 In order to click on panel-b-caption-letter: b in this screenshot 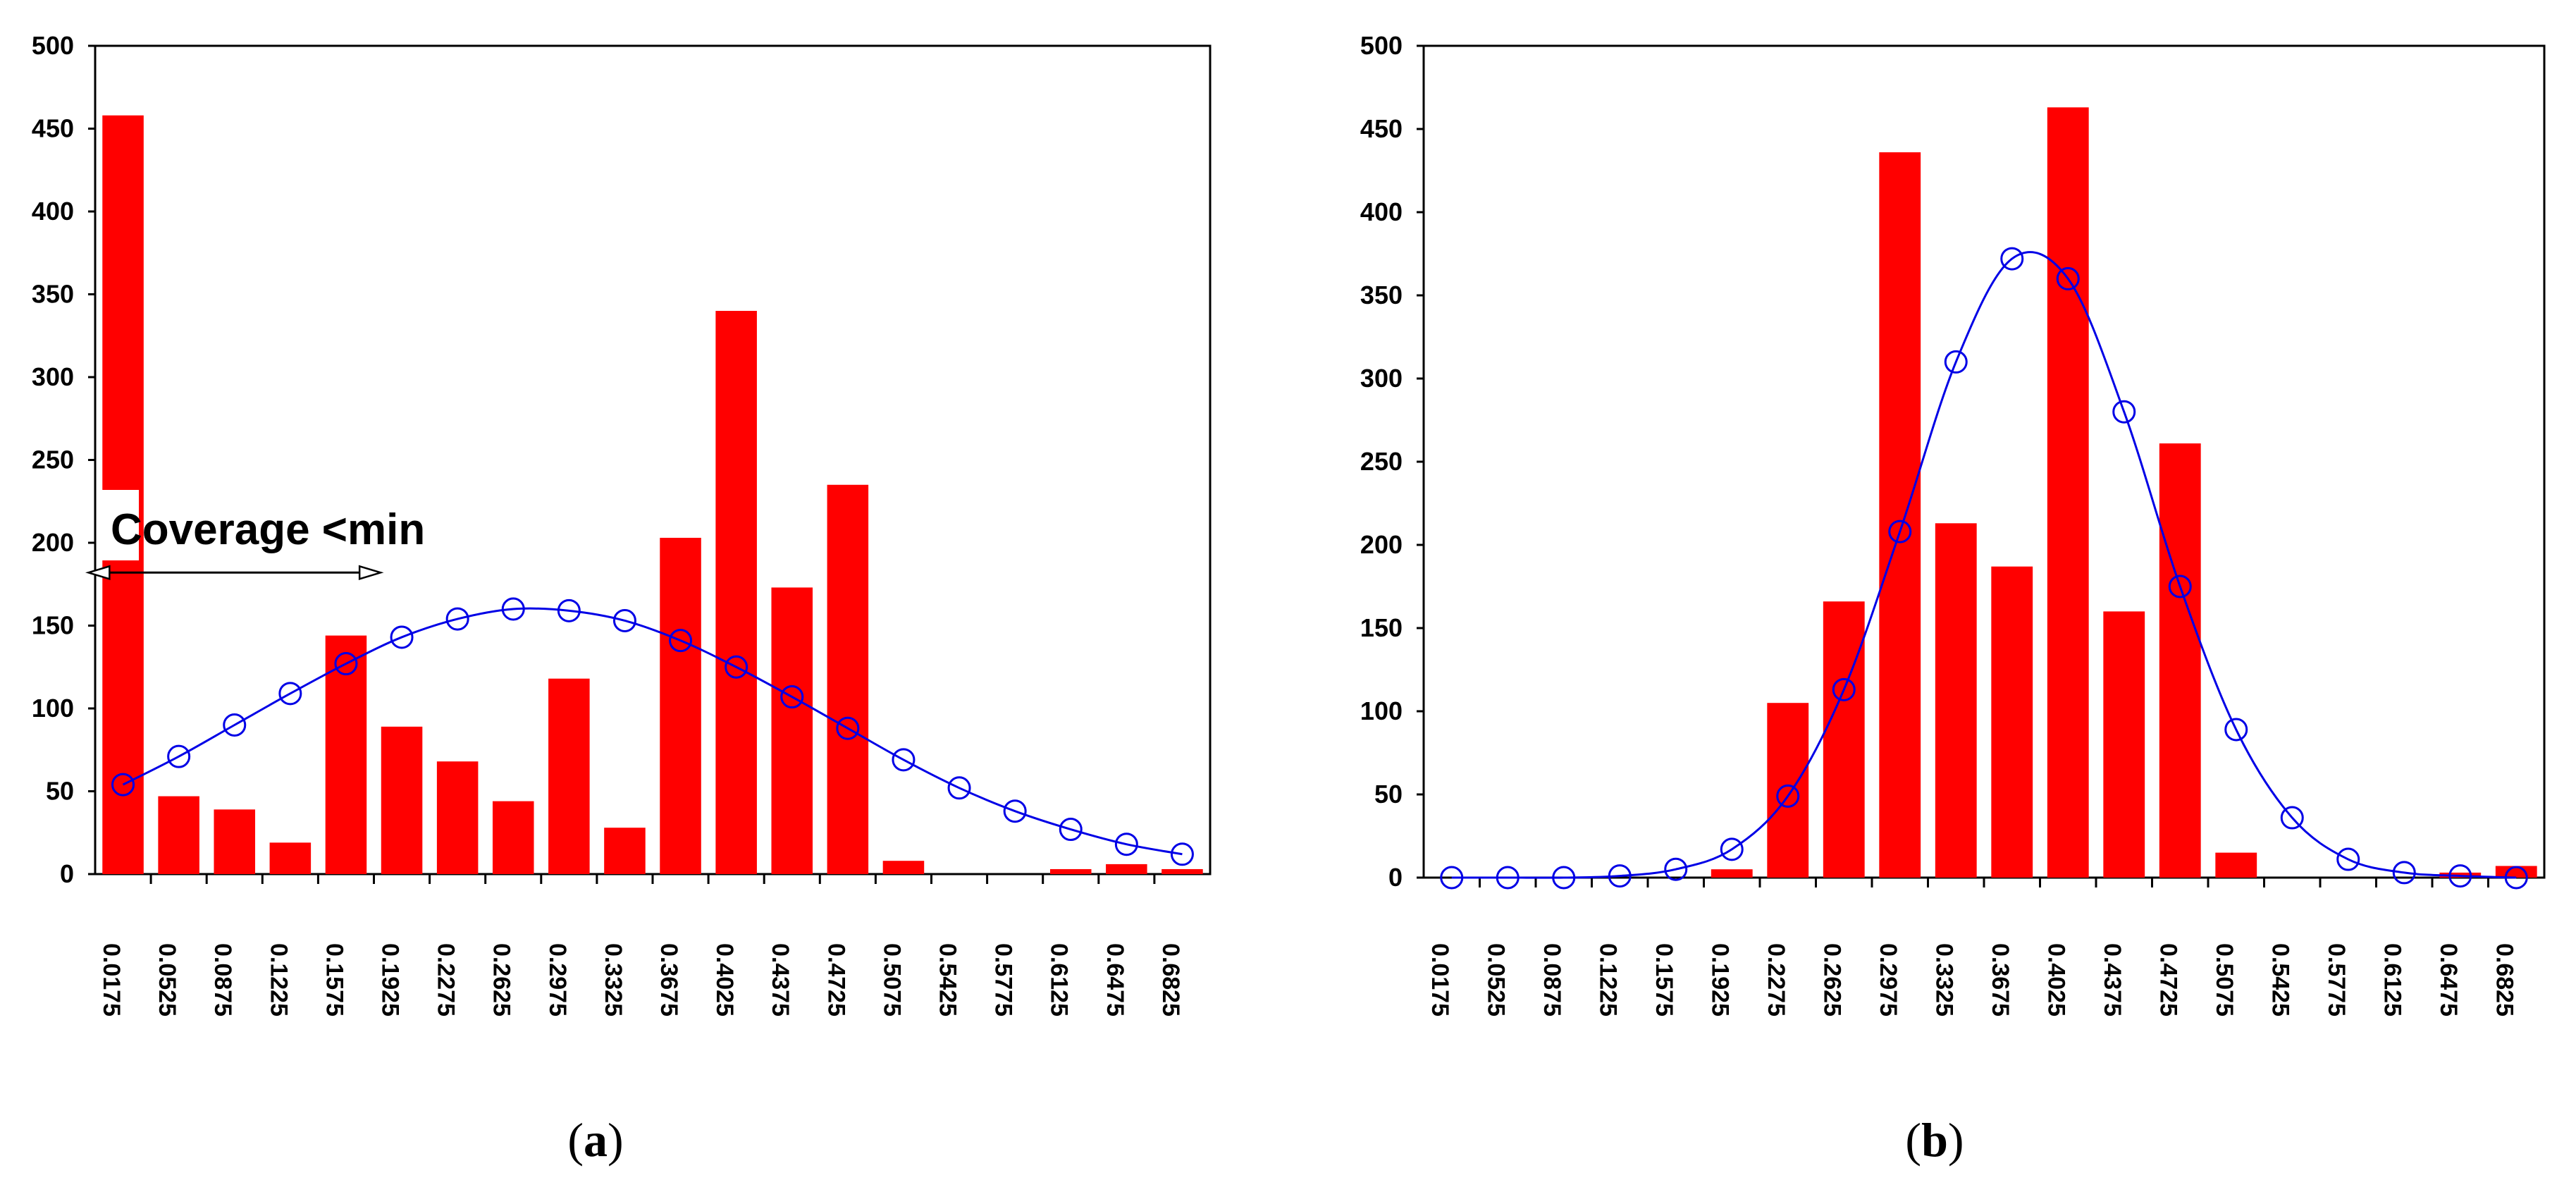, I will do `click(1934, 1140)`.